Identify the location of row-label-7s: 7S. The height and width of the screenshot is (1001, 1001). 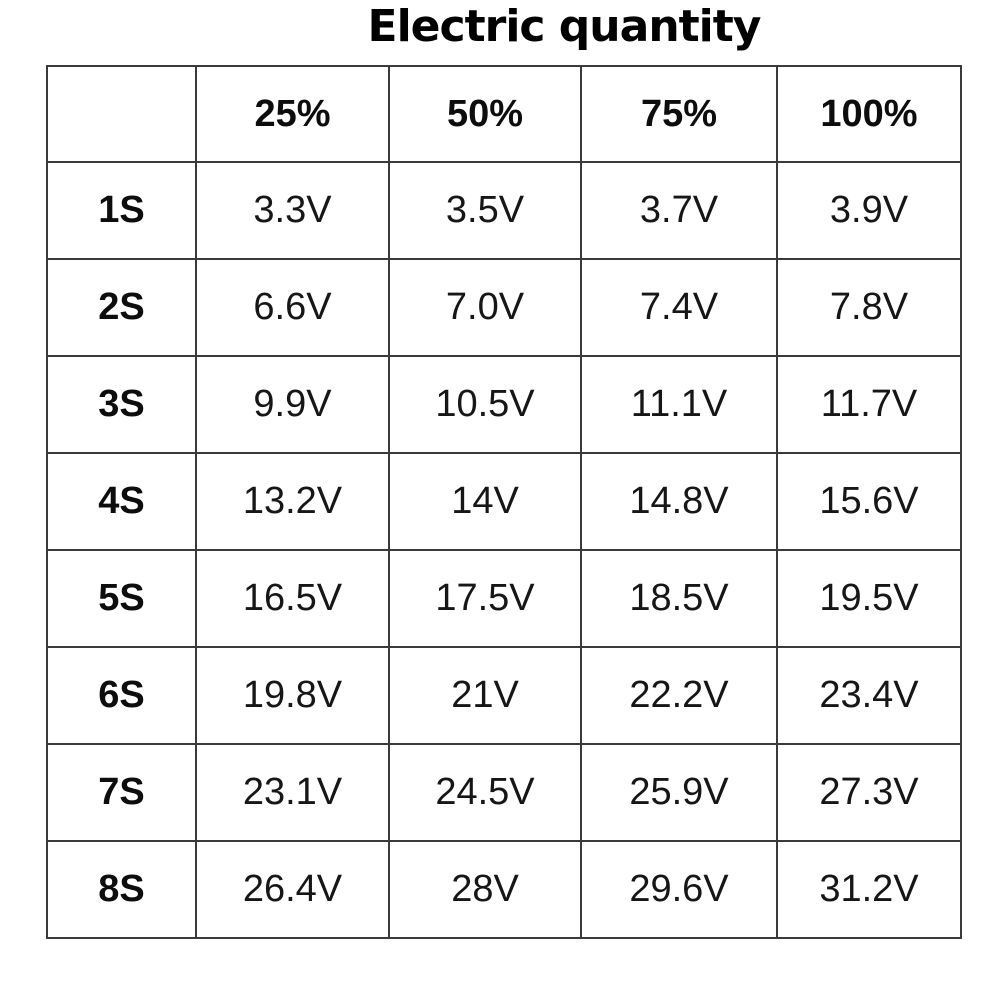
(121, 792).